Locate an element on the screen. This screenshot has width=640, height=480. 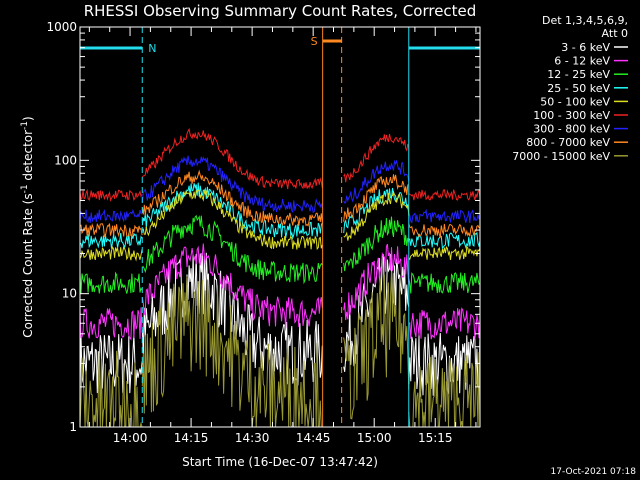
y-tick-label: 1000 is located at coordinates (61, 27).